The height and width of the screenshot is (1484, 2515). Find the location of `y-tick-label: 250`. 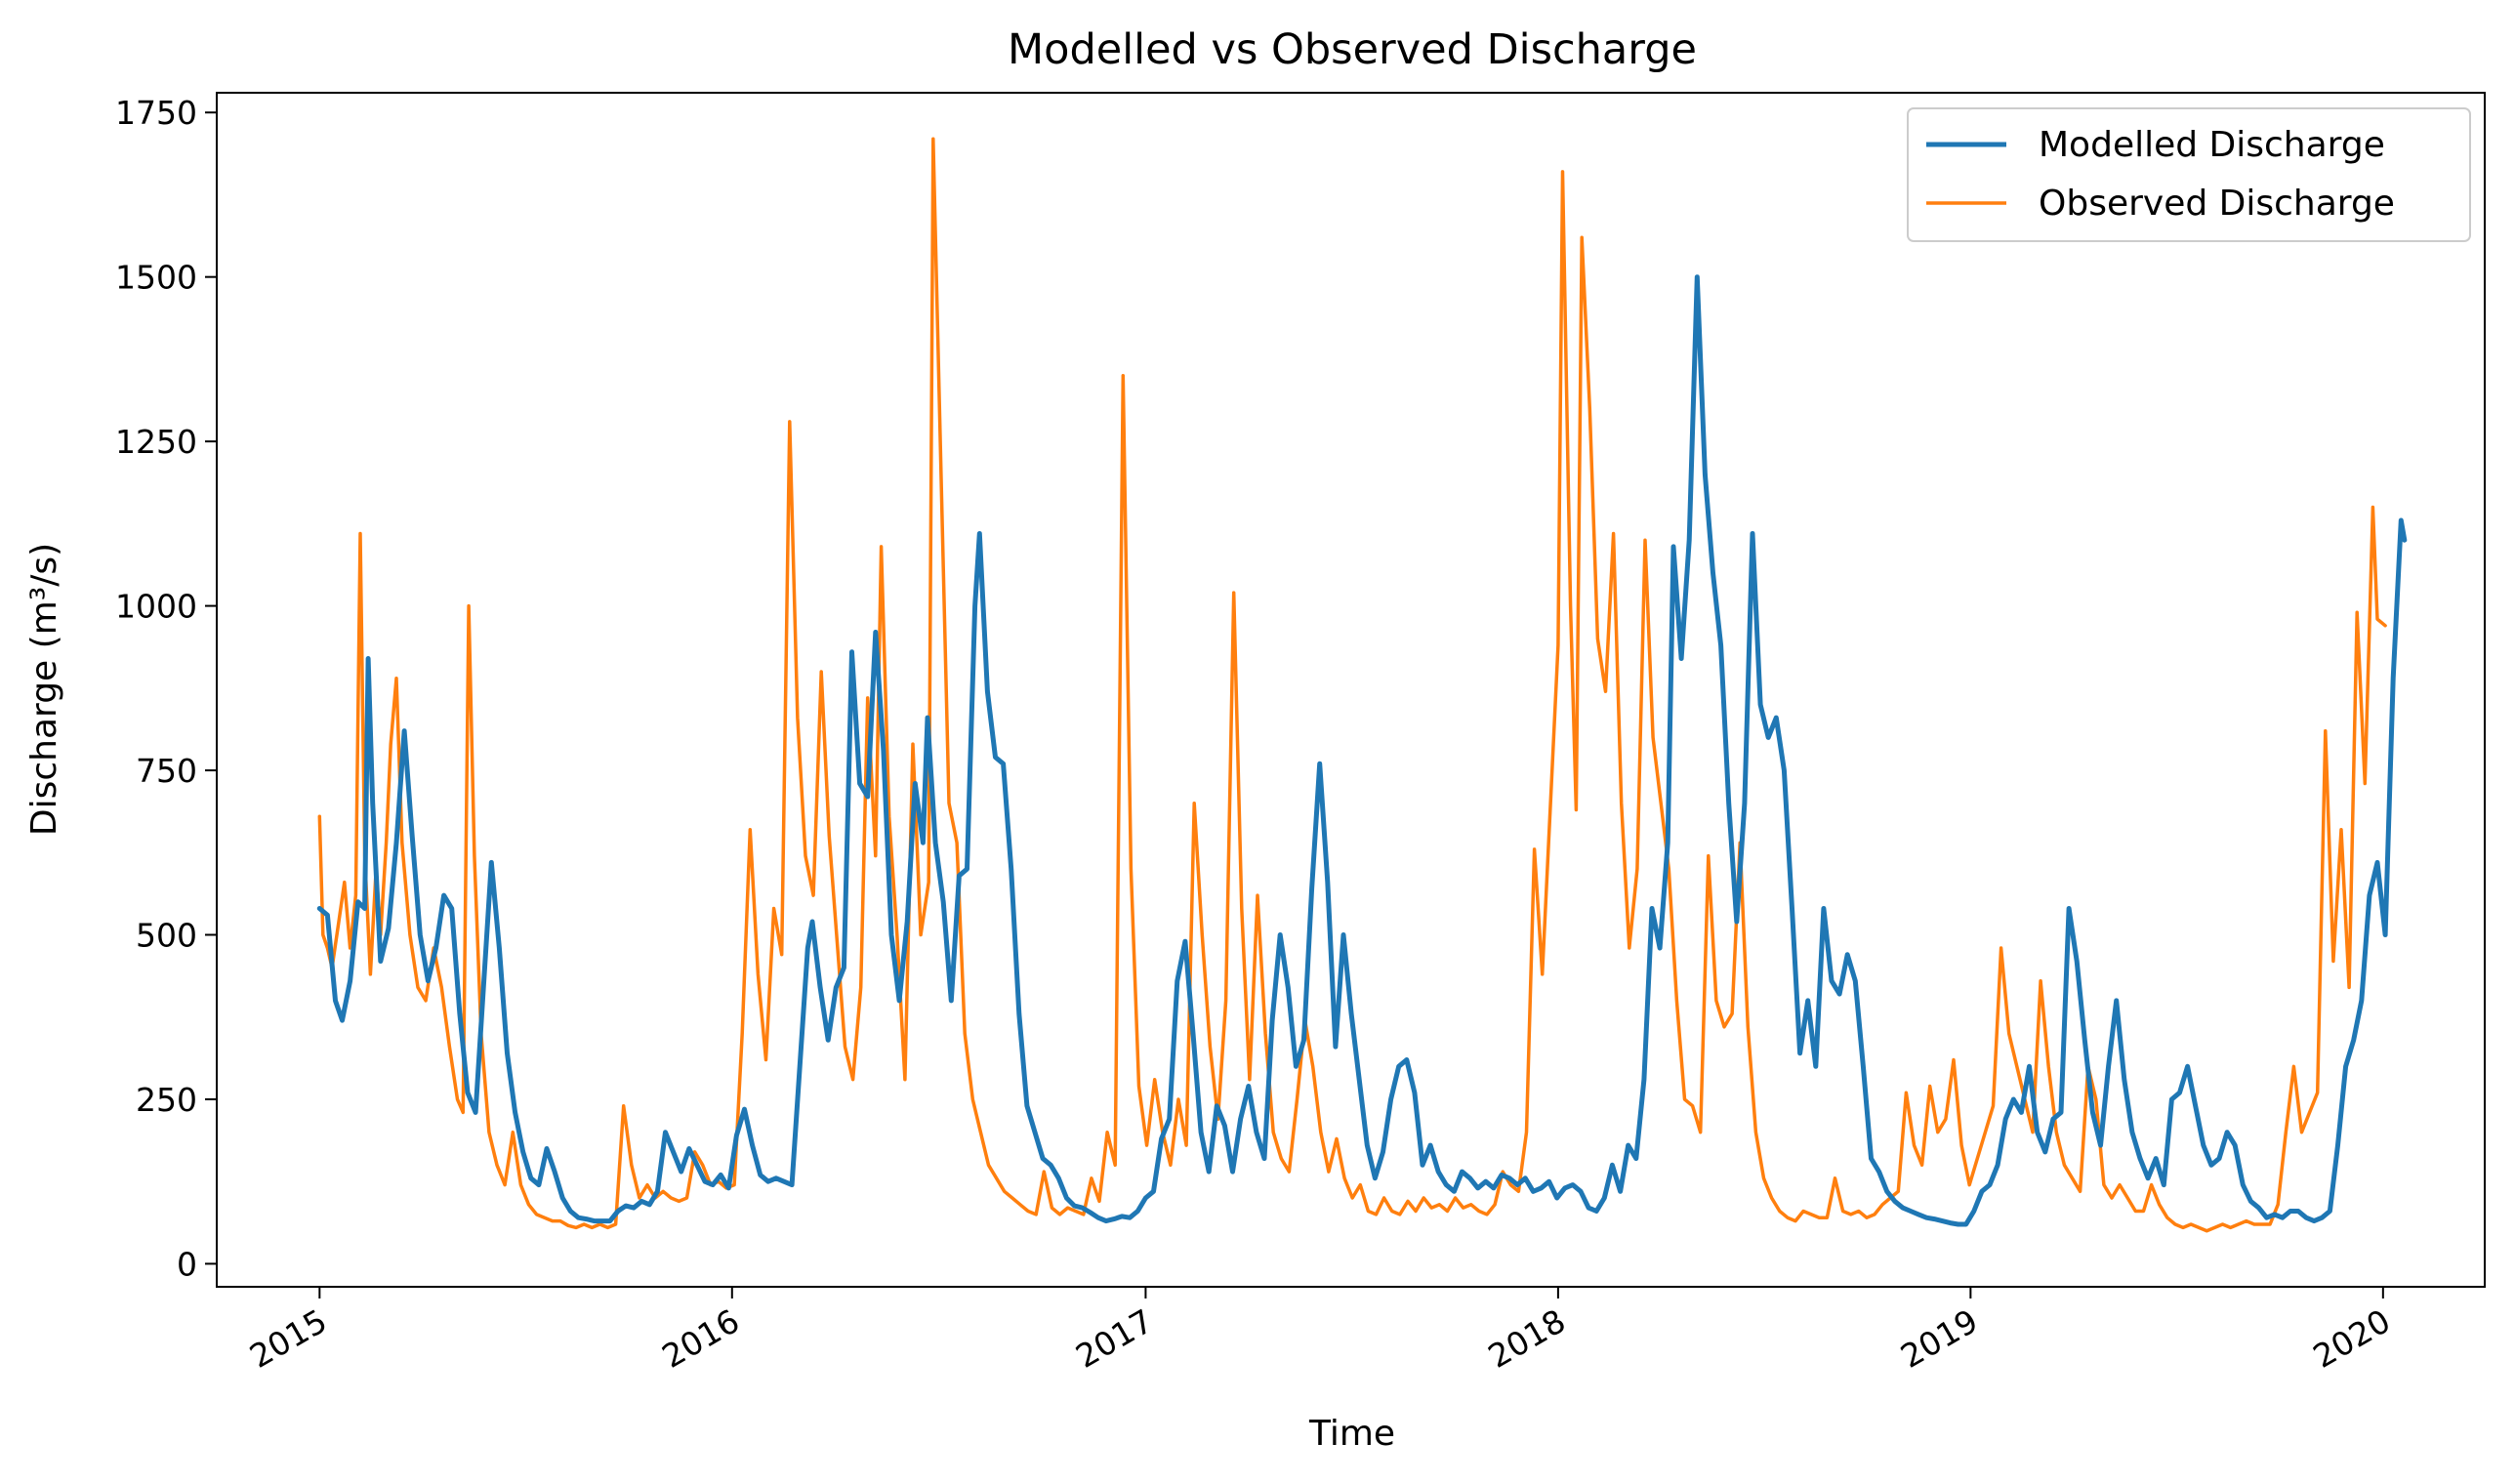

y-tick-label: 250 is located at coordinates (167, 1100).